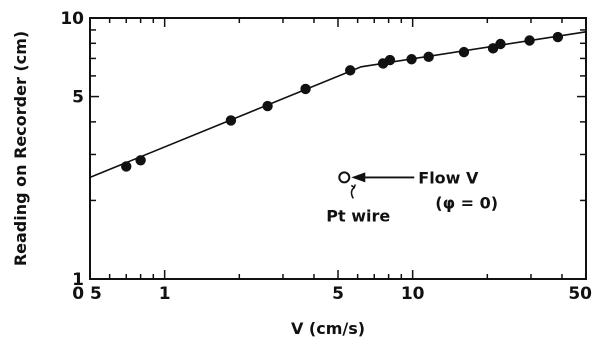 Image resolution: width=594 pixels, height=338 pixels. Describe the element at coordinates (353, 191) in the screenshot. I see `pt-wire-arrow` at that location.